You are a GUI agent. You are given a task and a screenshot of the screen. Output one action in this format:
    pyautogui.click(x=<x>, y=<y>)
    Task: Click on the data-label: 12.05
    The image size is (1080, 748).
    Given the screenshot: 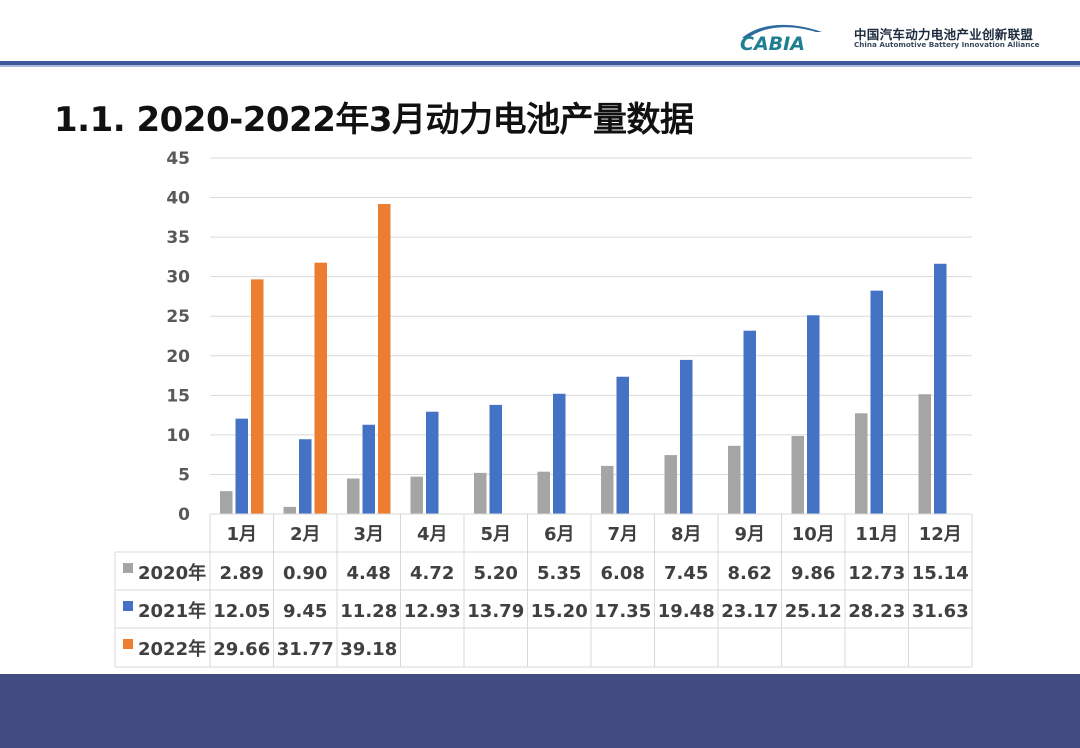 What is the action you would take?
    pyautogui.click(x=241, y=611)
    